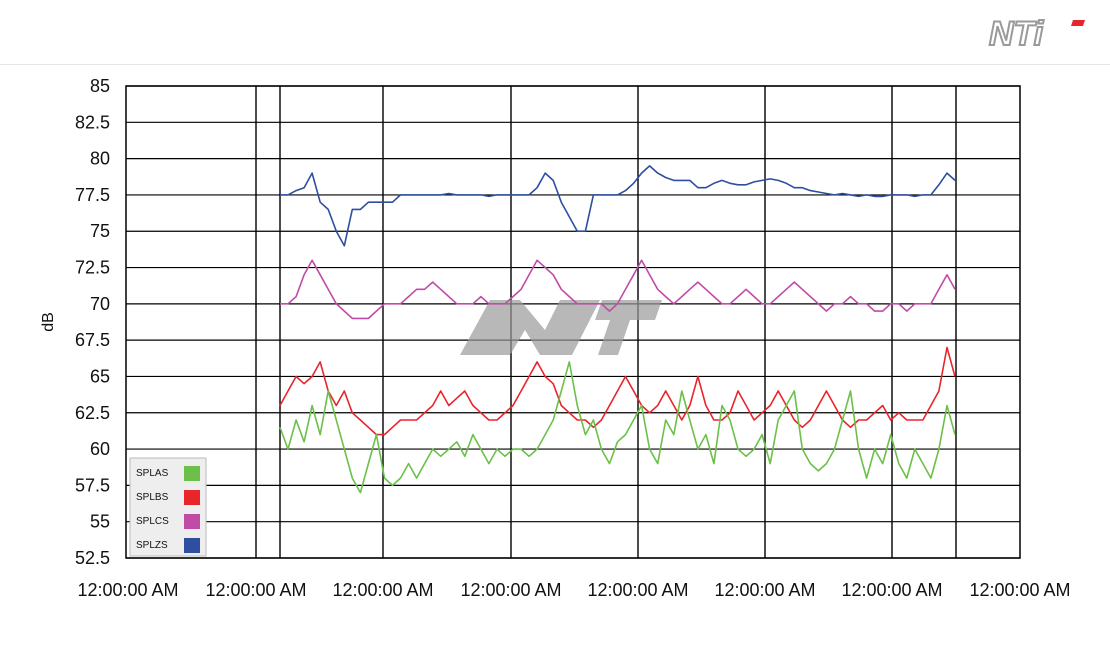 The image size is (1110, 666). What do you see at coordinates (100, 86) in the screenshot?
I see `y-tick-label: 85` at bounding box center [100, 86].